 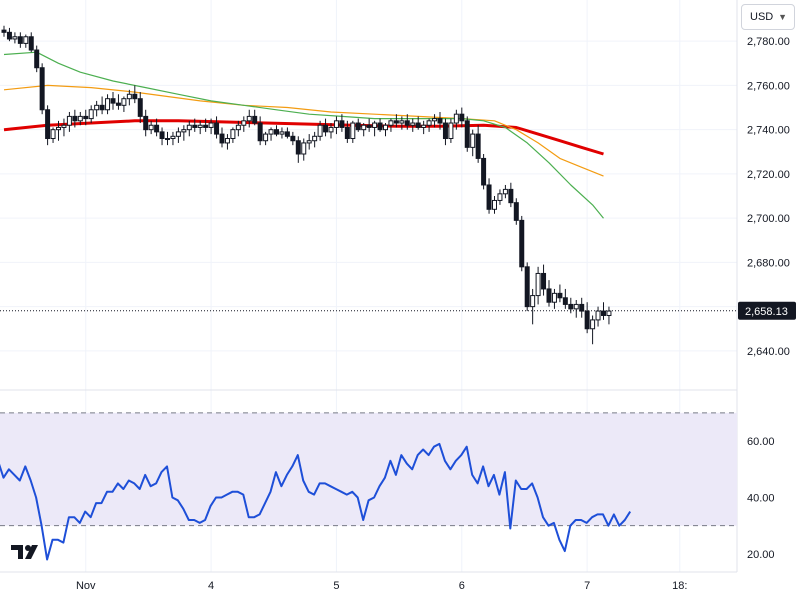 What do you see at coordinates (768, 219) in the screenshot?
I see `price-tick-label-4: 2,700.00` at bounding box center [768, 219].